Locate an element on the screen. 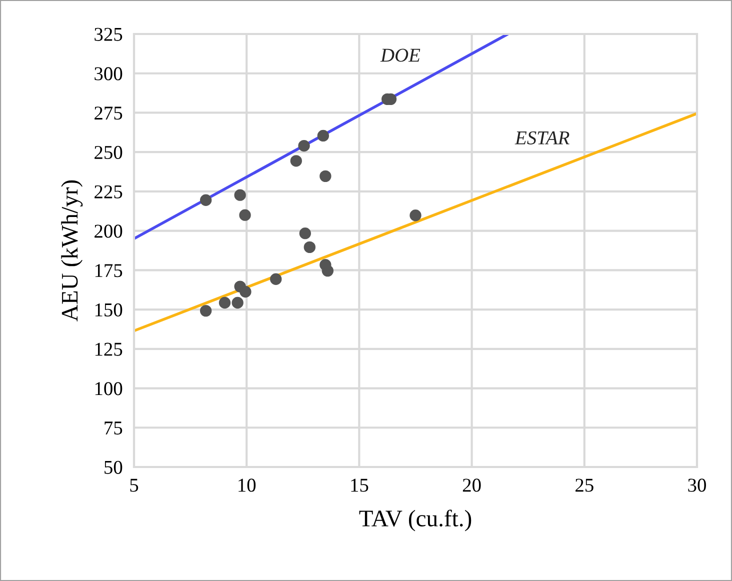  x-tick-label: 5 is located at coordinates (134, 485).